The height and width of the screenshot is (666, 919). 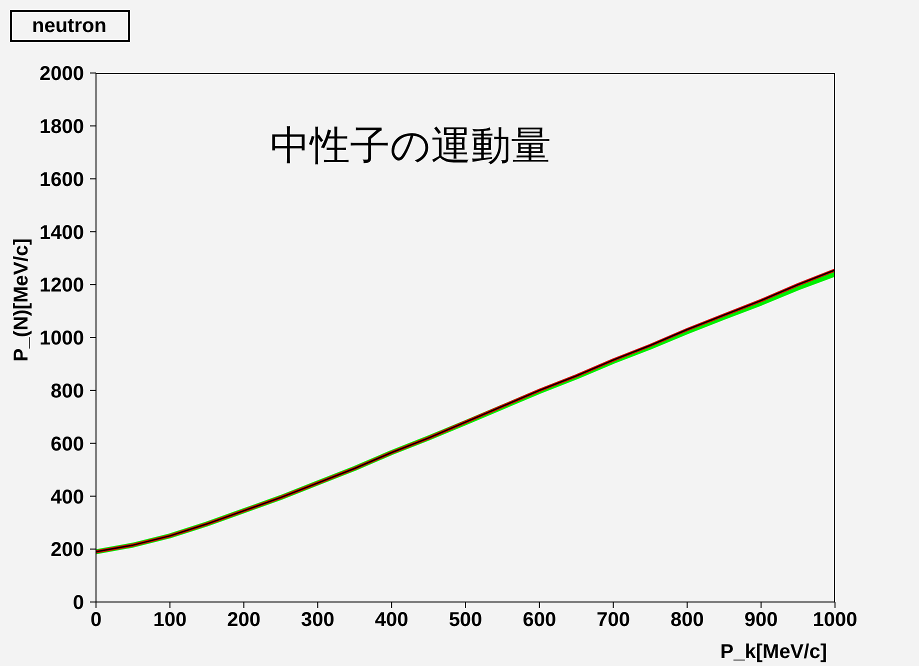 What do you see at coordinates (62, 74) in the screenshot?
I see `y-tick-label: 2000` at bounding box center [62, 74].